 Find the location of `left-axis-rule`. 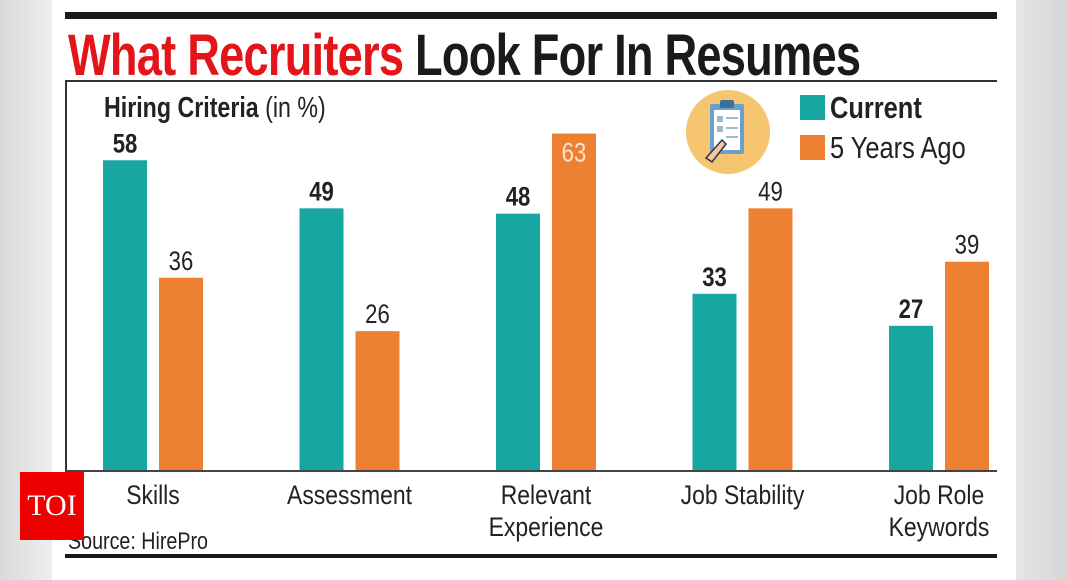

left-axis-rule is located at coordinates (66, 276).